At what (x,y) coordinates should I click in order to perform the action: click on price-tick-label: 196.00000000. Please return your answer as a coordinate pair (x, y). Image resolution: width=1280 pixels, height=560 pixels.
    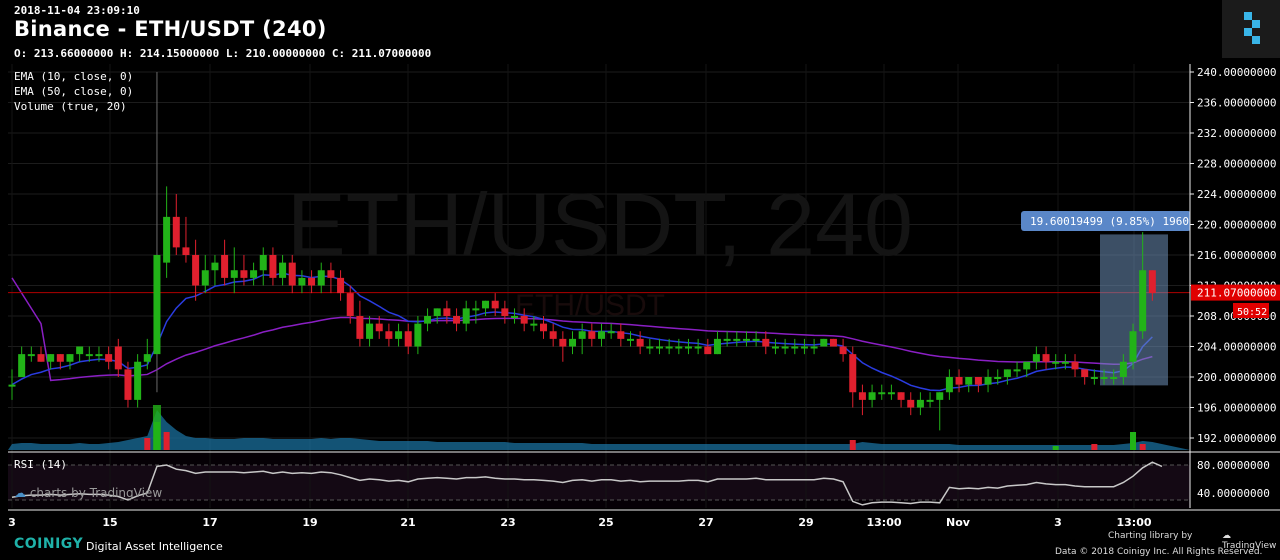
    Looking at the image, I should click on (1236, 408).